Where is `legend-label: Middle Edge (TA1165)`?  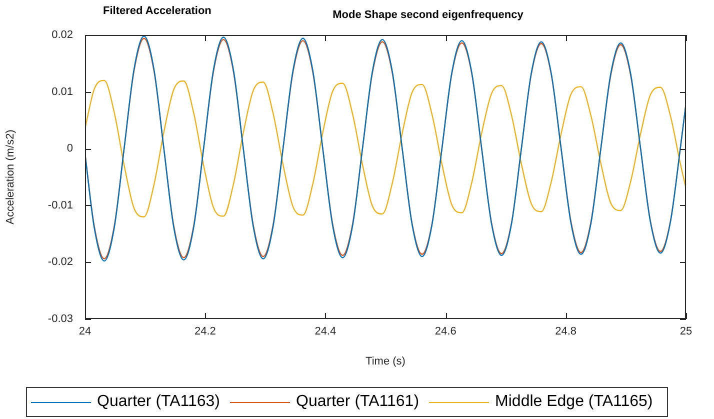
legend-label: Middle Edge (TA1165) is located at coordinates (574, 402).